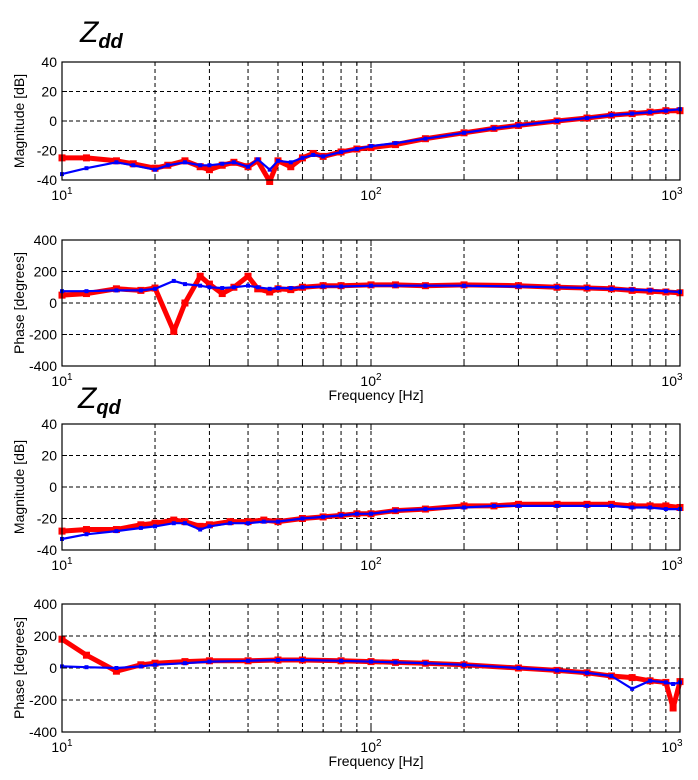 This screenshot has height=780, width=698. I want to click on zdd-magnitude-ytick-label: -20, so click(47, 151).